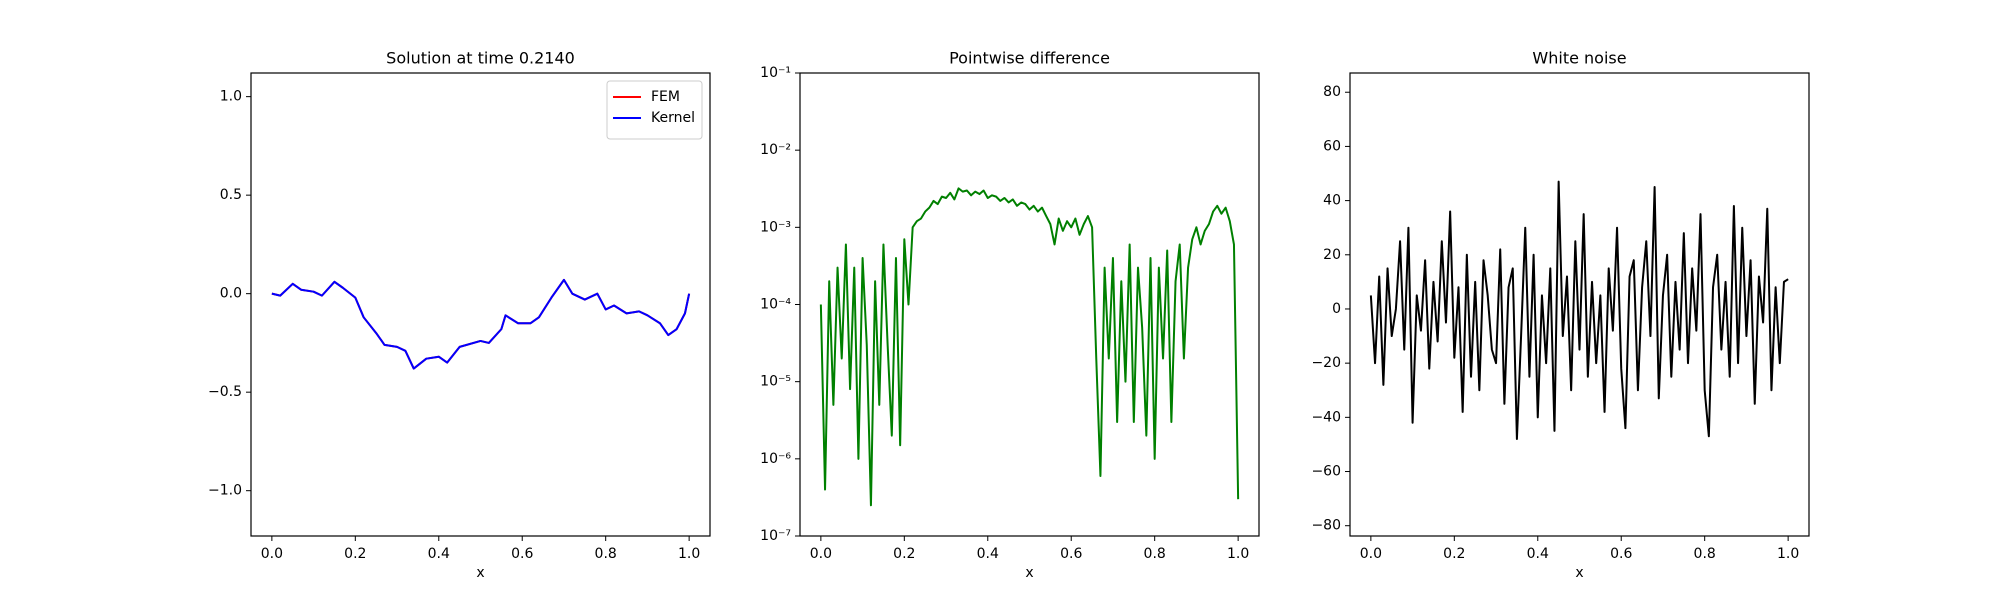 This screenshot has height=600, width=2000. Describe the element at coordinates (1336, 309) in the screenshot. I see `y-tick-label: 0` at that location.